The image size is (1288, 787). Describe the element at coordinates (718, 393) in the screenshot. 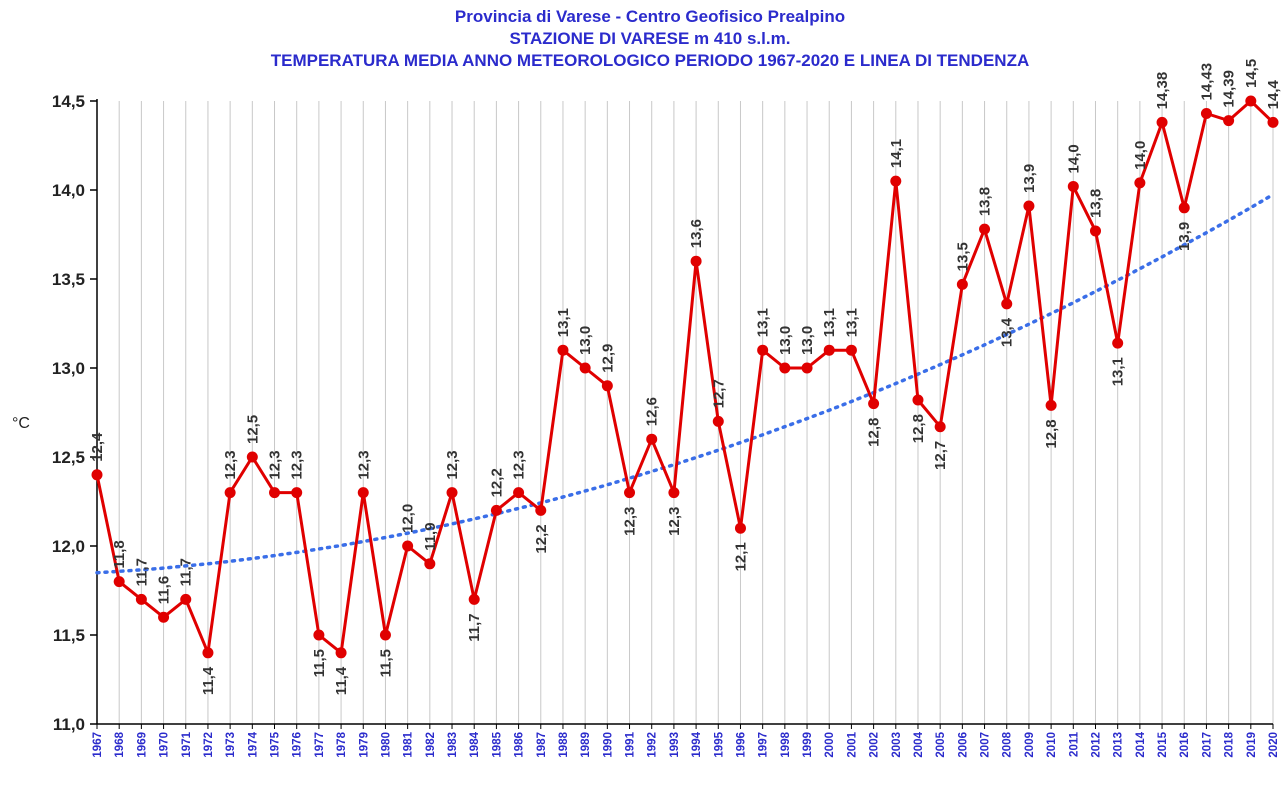

I see `data-label-1995: 12,7` at that location.